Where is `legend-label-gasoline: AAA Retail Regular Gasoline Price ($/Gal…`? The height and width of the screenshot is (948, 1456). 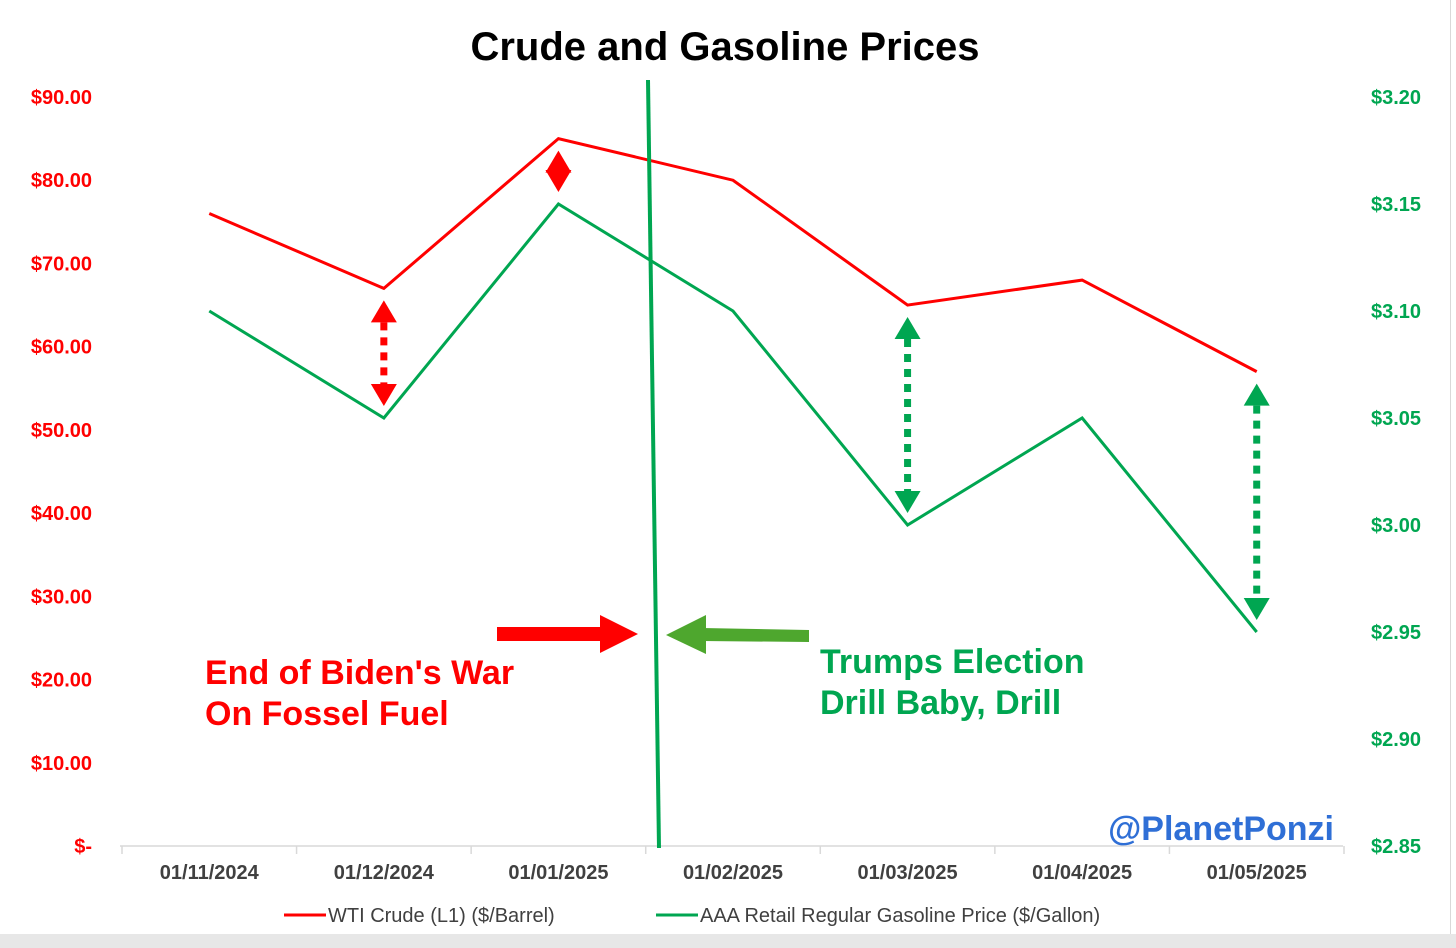 legend-label-gasoline: AAA Retail Regular Gasoline Price ($/Gal… is located at coordinates (900, 916).